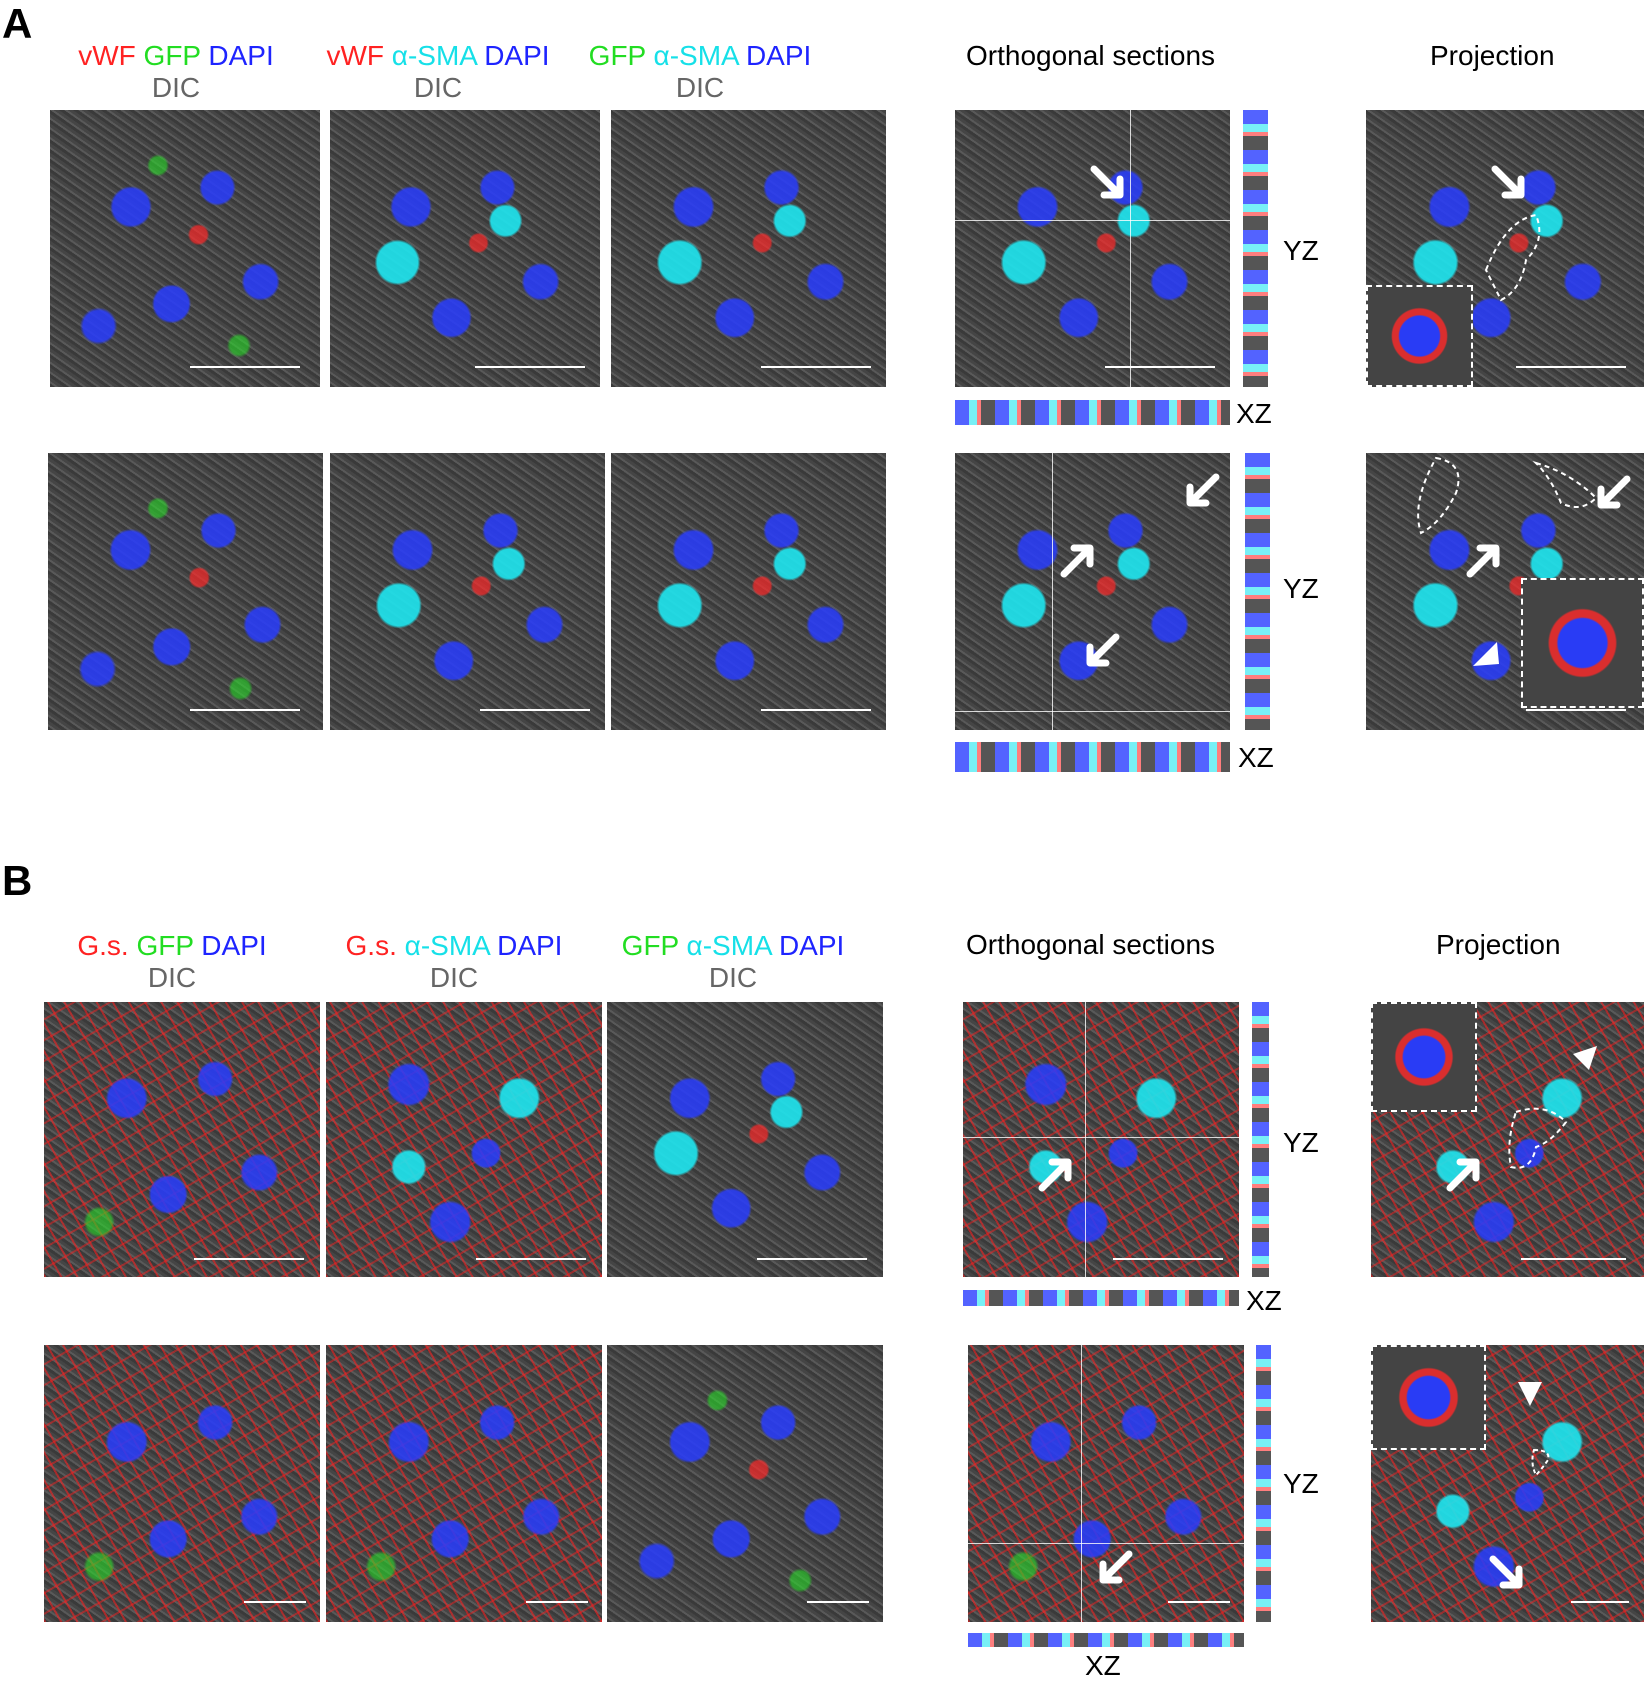 This screenshot has height=1682, width=1646. I want to click on projection-a1, so click(1505, 248).